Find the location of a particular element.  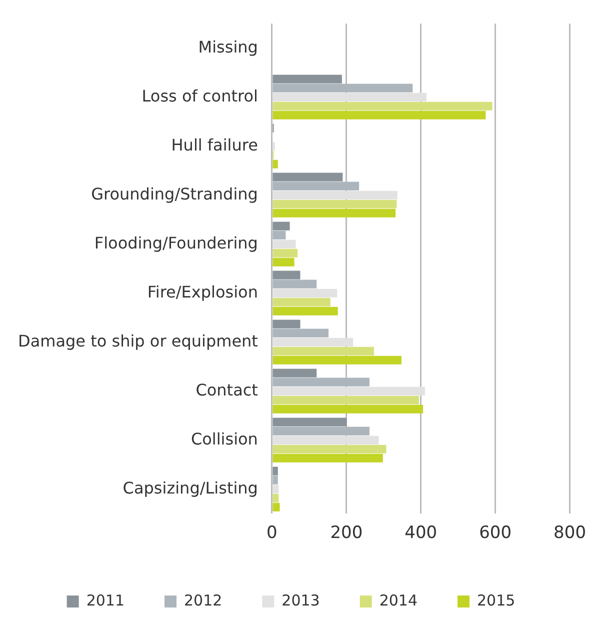

y-tick-label: Loss of control is located at coordinates (200, 96).